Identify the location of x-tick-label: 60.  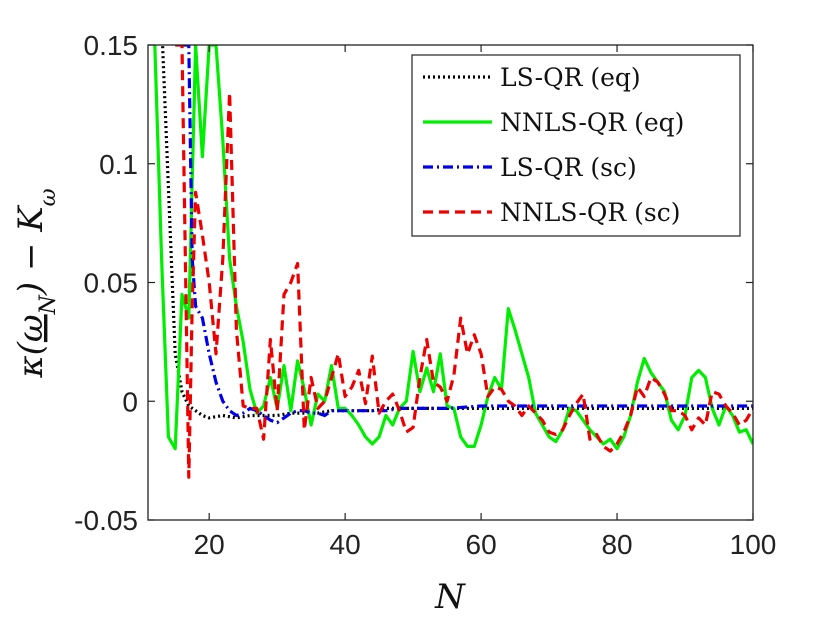
(481, 544).